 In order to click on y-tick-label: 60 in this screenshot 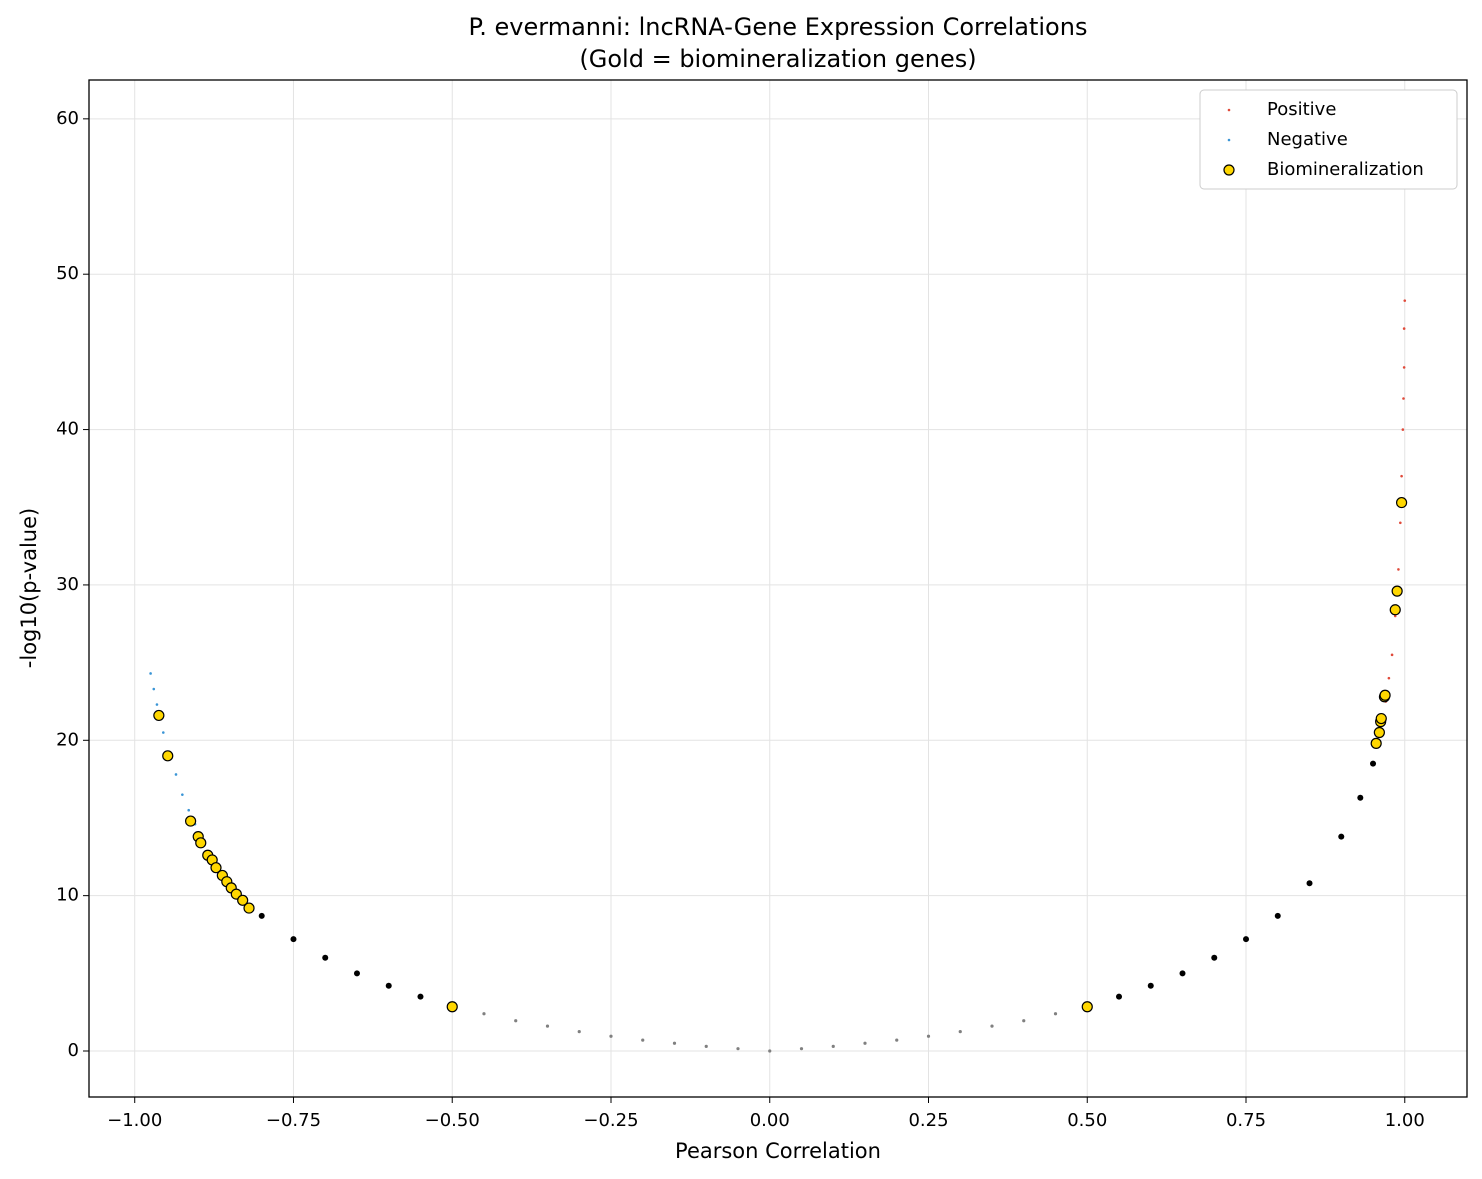, I will do `click(67, 118)`.